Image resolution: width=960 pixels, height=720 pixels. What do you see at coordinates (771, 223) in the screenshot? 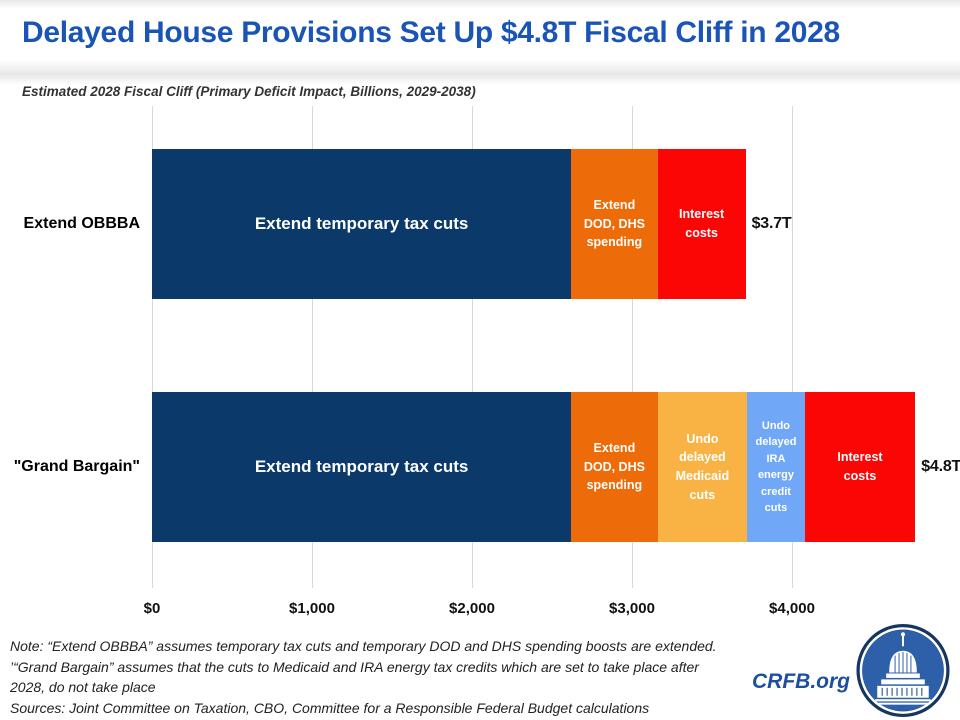
I see `bar-total-label: $3.7T` at bounding box center [771, 223].